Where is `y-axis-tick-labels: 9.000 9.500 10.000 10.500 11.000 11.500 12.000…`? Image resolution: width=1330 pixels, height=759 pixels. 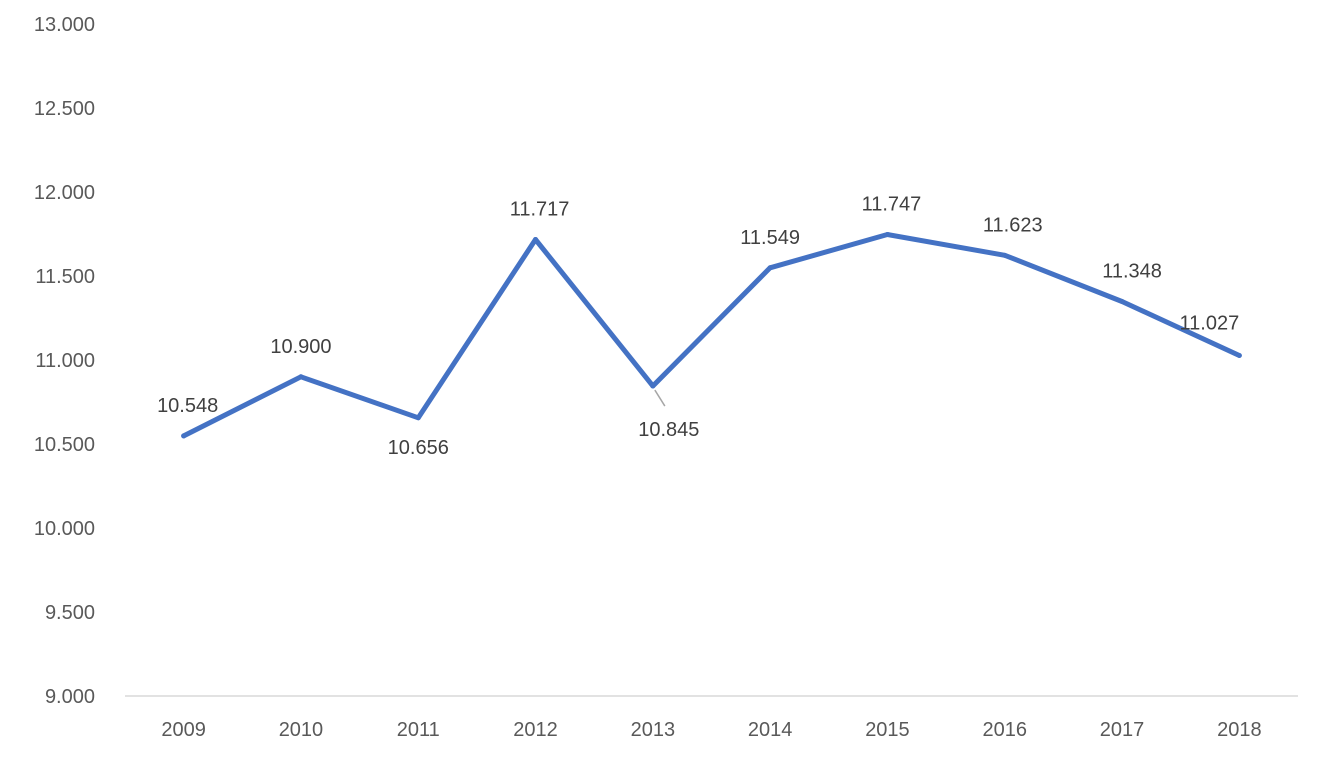
y-axis-tick-labels: 9.000 9.500 10.000 10.500 11.000 11.500 12.000… is located at coordinates (64, 361).